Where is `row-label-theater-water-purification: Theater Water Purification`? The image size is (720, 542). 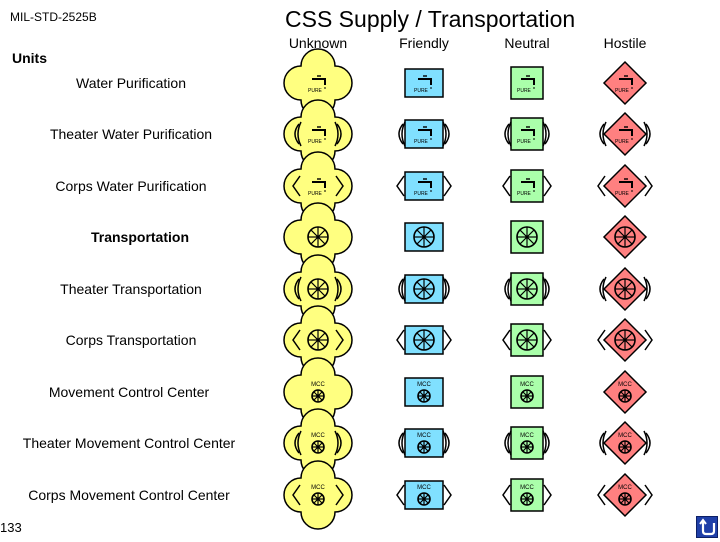
row-label-theater-water-purification: Theater Water Purification is located at coordinates (131, 134).